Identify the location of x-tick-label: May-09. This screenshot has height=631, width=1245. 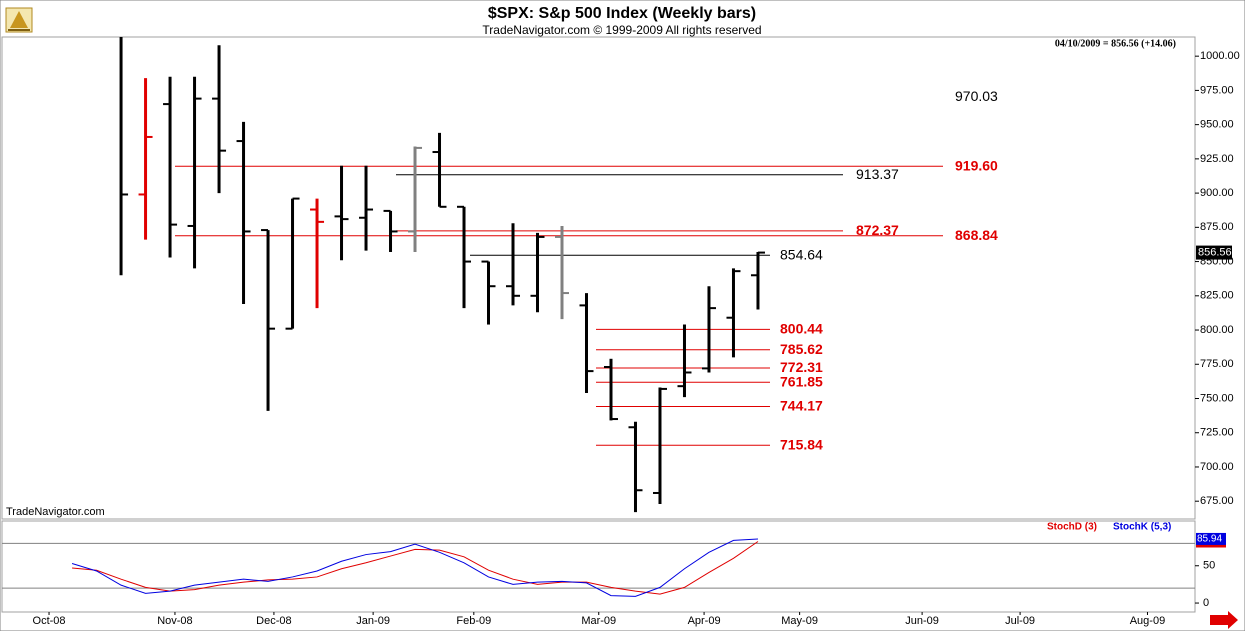
(799, 621).